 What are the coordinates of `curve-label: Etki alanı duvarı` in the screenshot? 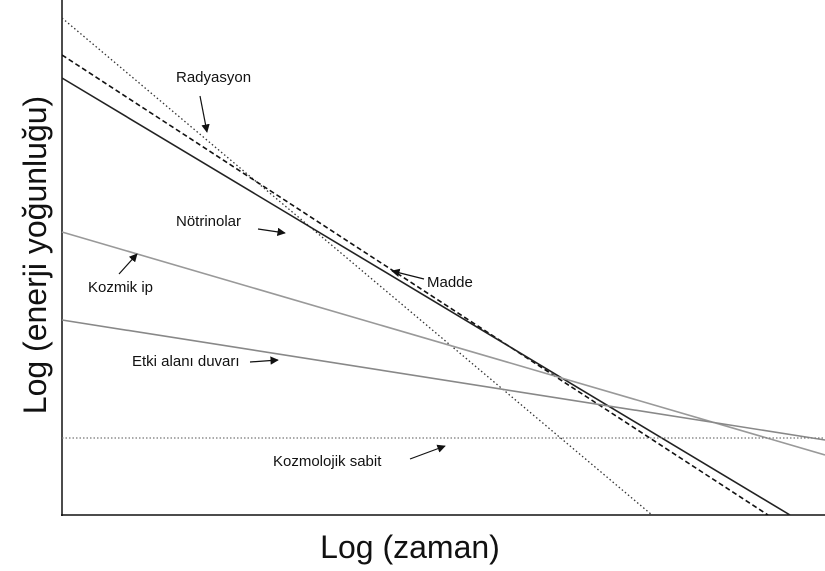 It's located at (186, 361).